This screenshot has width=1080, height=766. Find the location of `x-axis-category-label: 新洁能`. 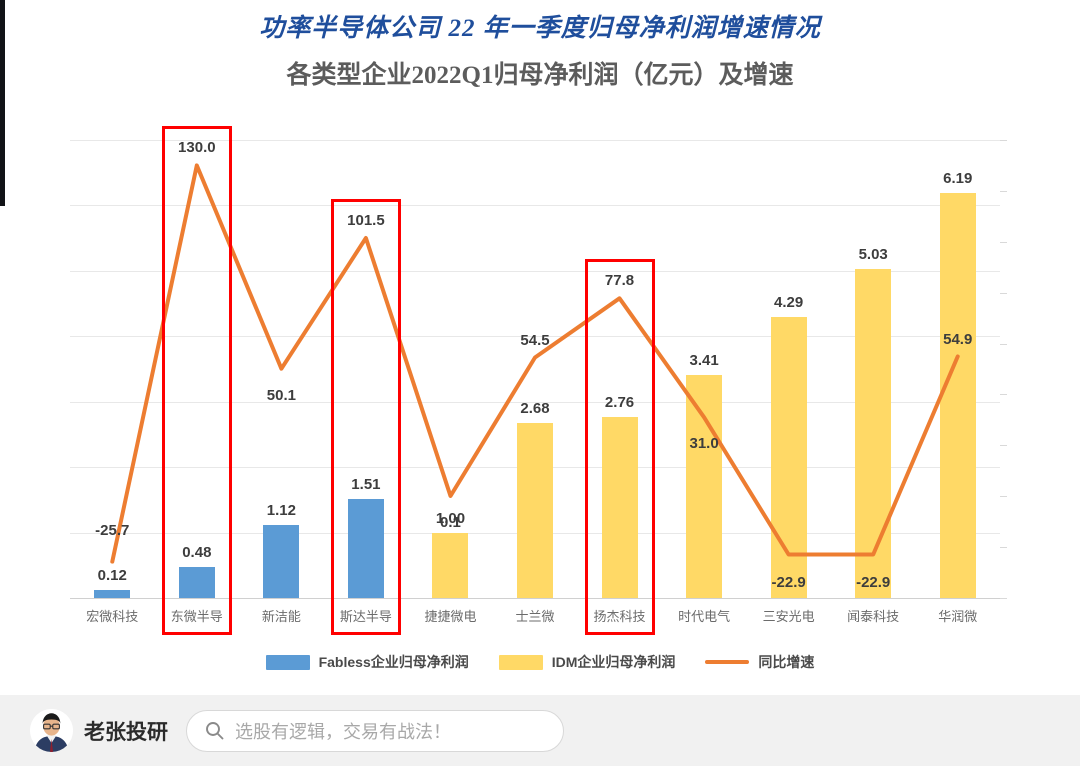

x-axis-category-label: 新洁能 is located at coordinates (281, 616).